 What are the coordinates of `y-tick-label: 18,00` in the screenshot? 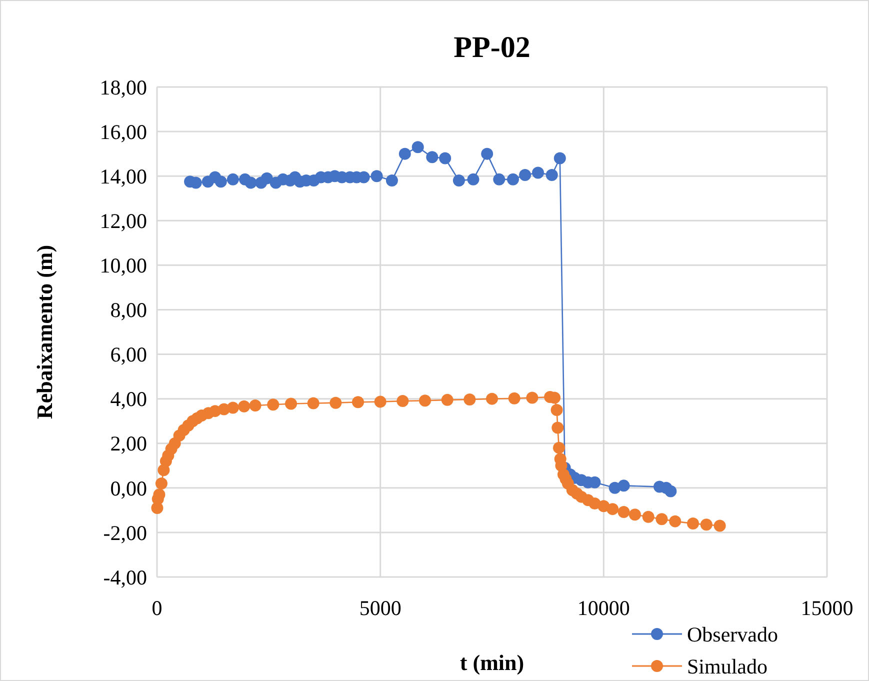 It's located at (123, 87).